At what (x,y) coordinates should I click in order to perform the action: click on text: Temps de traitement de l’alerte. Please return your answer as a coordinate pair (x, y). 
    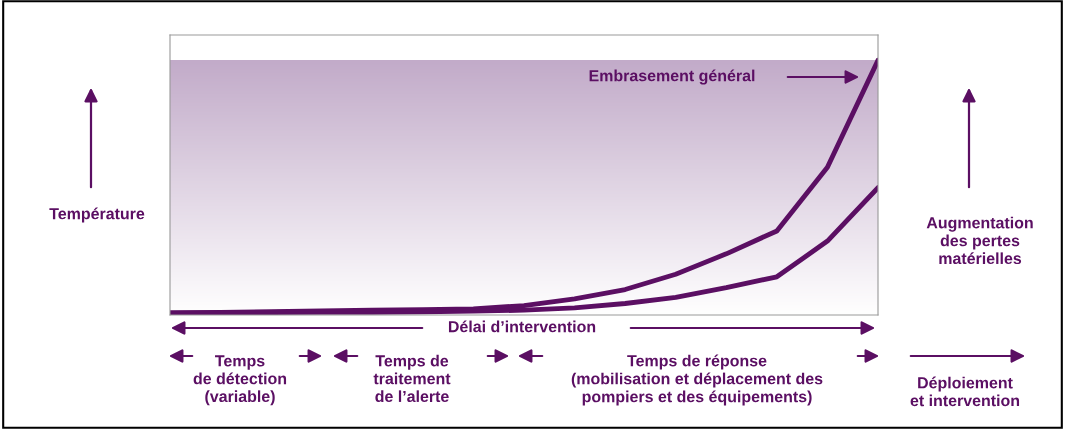
    Looking at the image, I should click on (412, 378).